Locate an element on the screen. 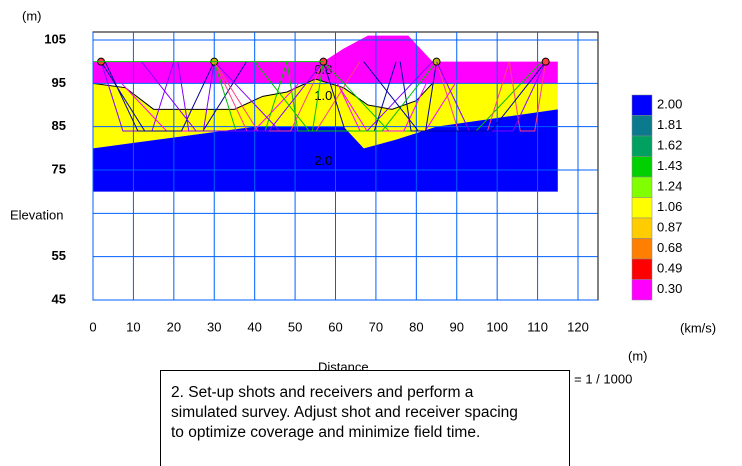 This screenshot has width=742, height=466. legend-label: 1.24 is located at coordinates (669, 186).